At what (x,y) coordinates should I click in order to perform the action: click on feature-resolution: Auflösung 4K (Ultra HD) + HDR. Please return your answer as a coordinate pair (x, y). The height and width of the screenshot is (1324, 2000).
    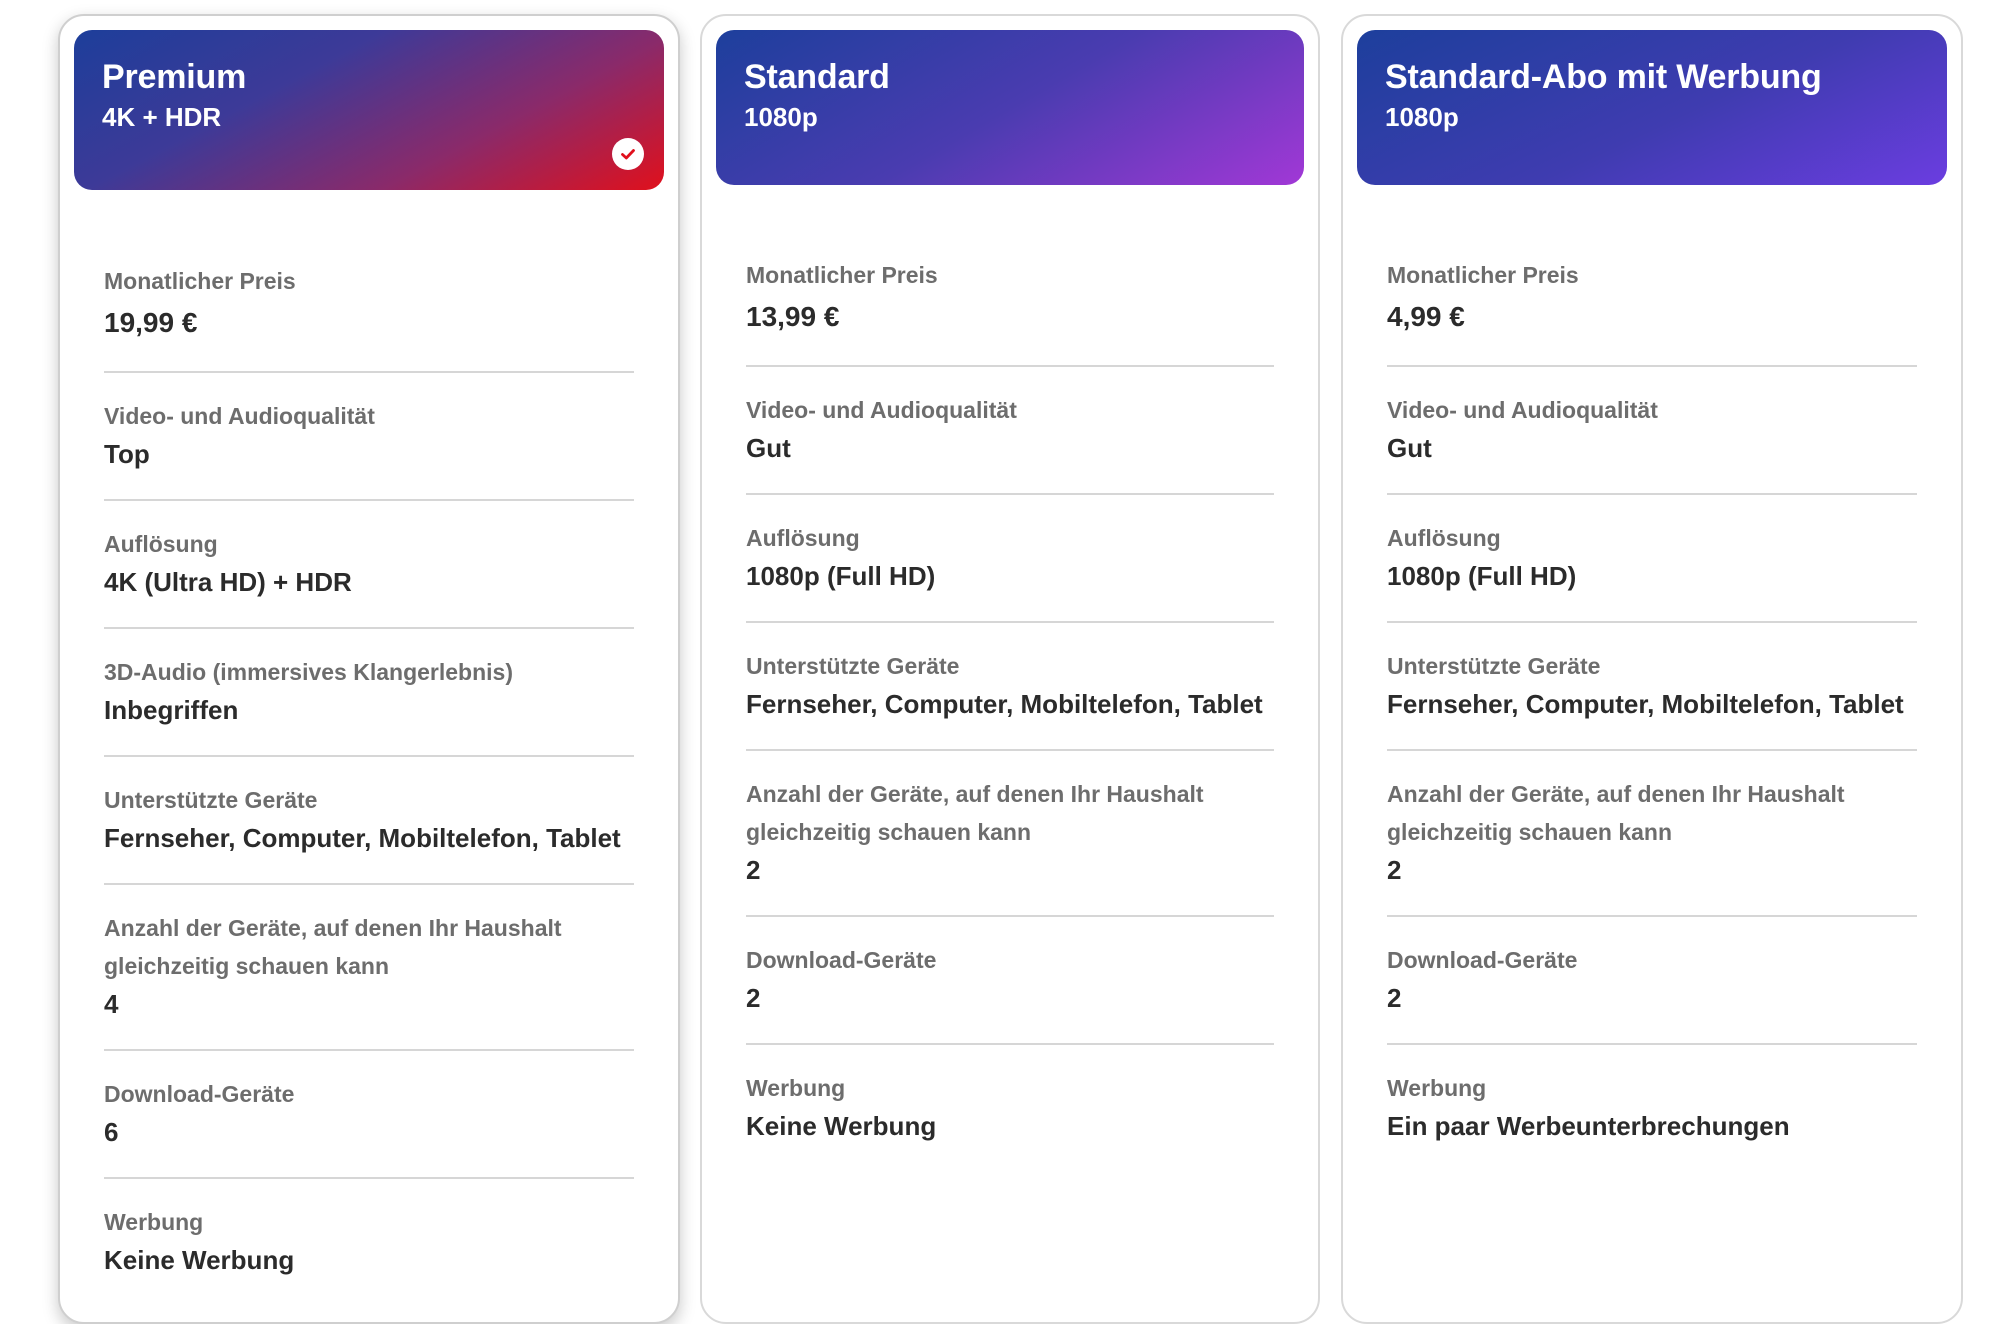
    Looking at the image, I should click on (369, 565).